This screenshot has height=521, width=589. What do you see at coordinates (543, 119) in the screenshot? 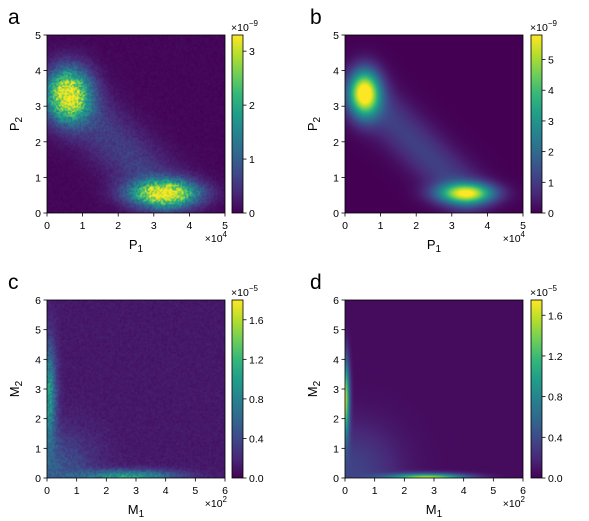
I see `colorbar: 0 1 2 3 4 5 ×10⁻⁹` at bounding box center [543, 119].